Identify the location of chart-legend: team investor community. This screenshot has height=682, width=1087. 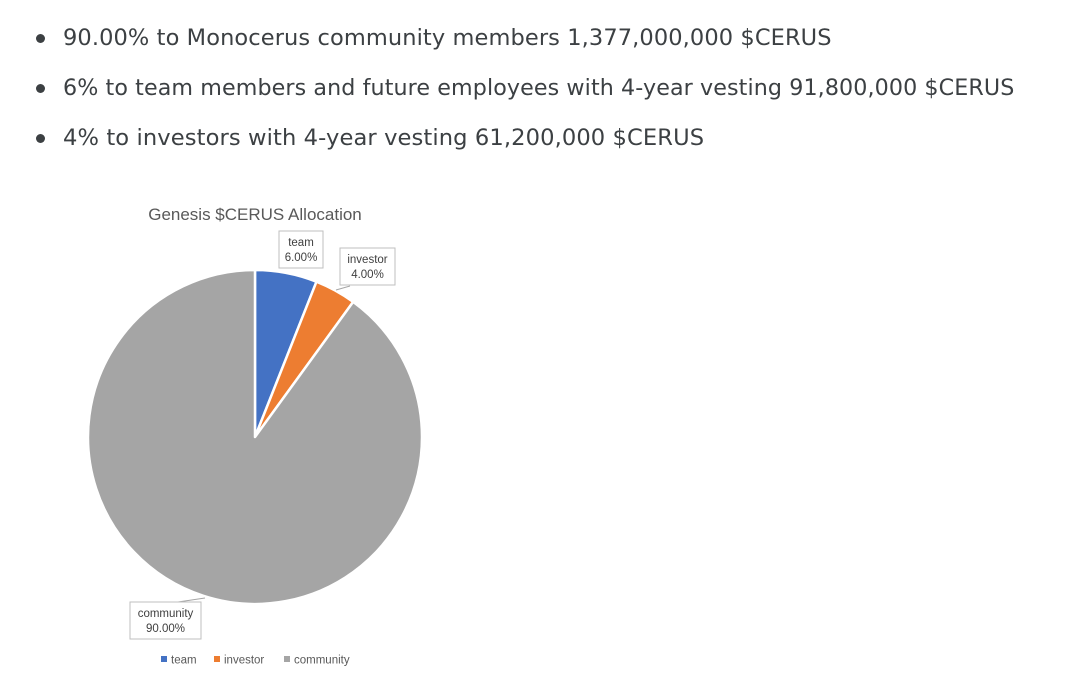
(255, 661).